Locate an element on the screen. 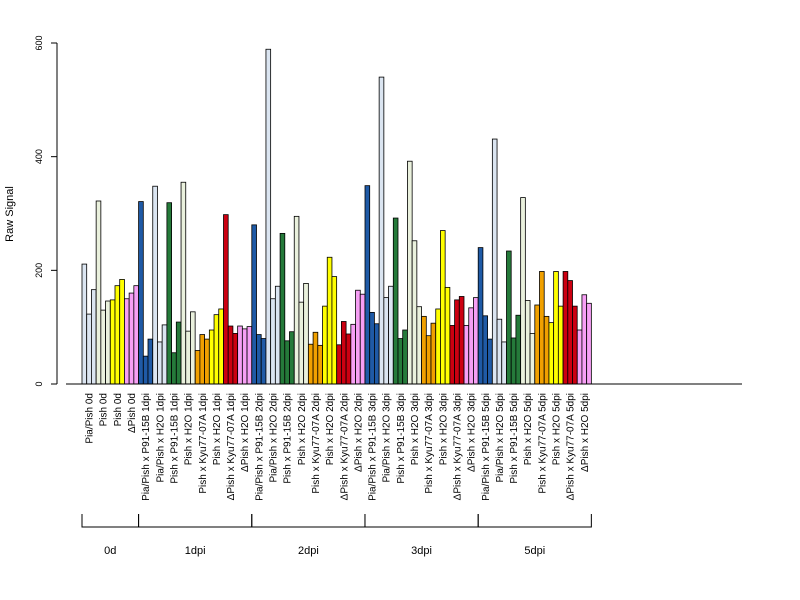 This screenshot has height=600, width=800. x-tick-label: Pia/Pish x H2O 2dpi is located at coordinates (274, 438).